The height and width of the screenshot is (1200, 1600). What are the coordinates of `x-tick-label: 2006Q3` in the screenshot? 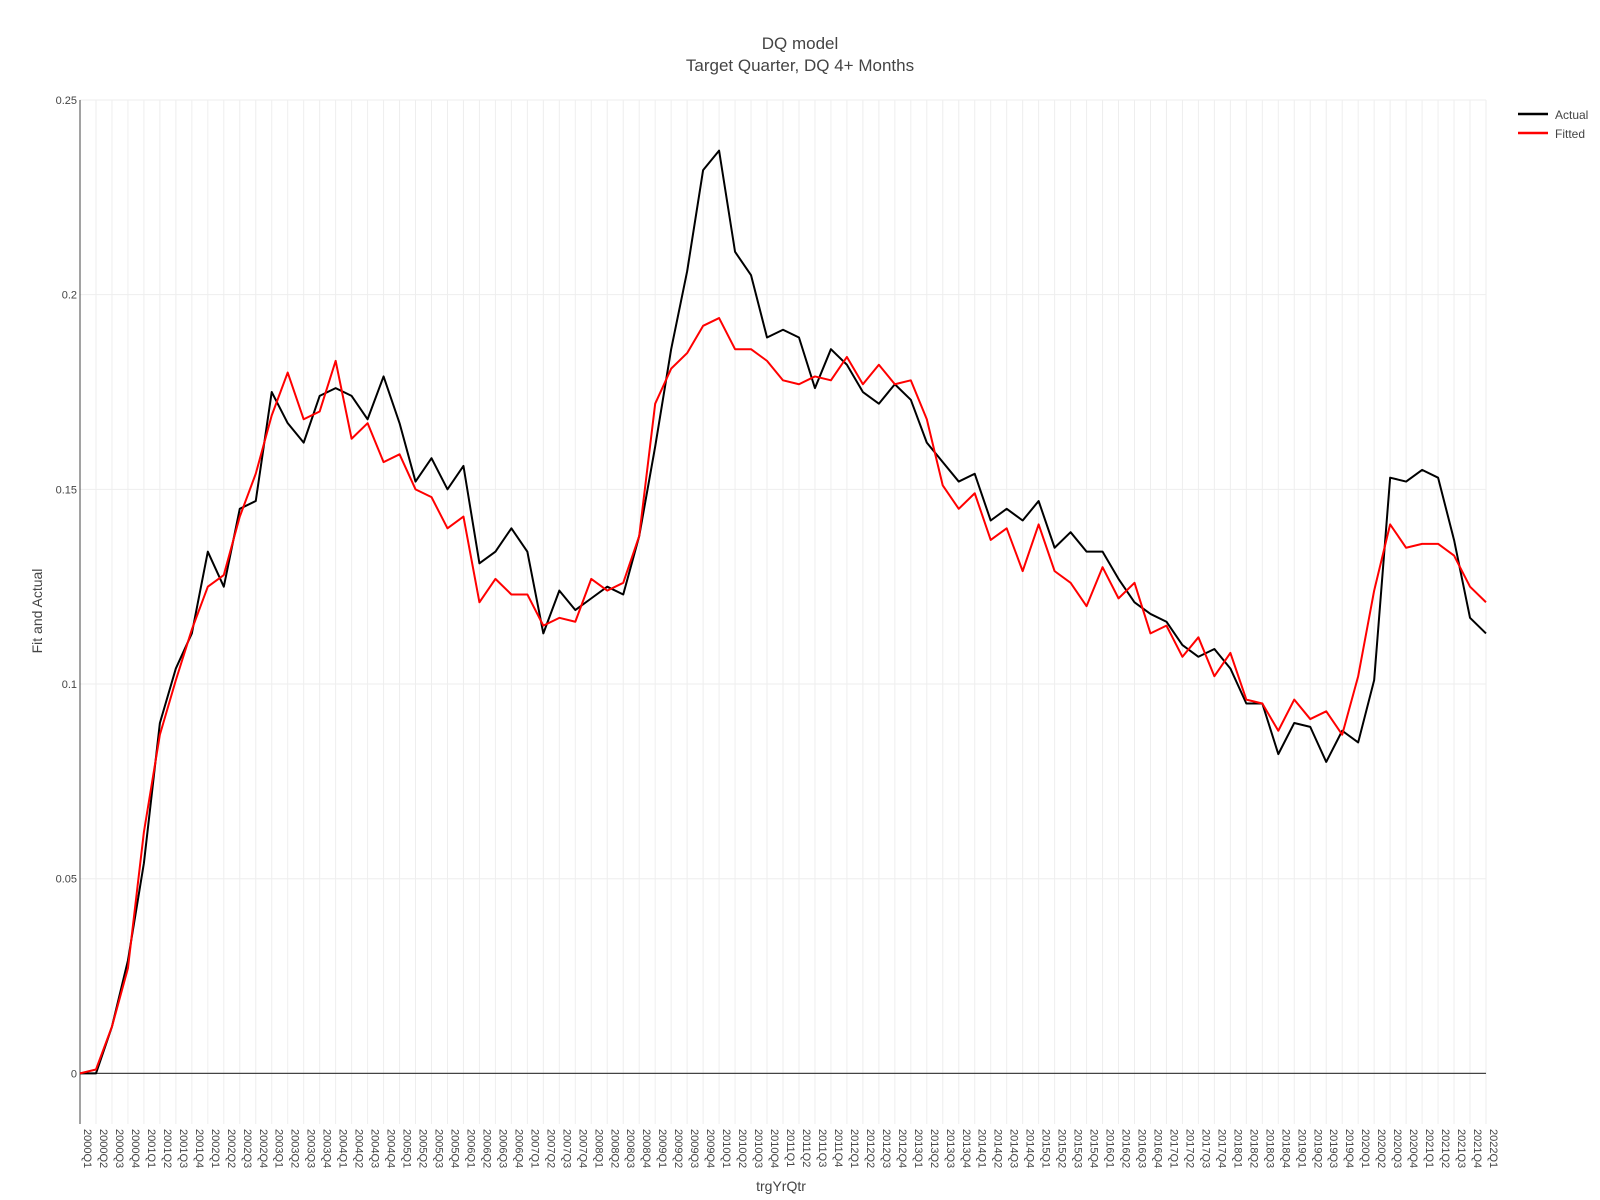 It's located at (502, 1148).